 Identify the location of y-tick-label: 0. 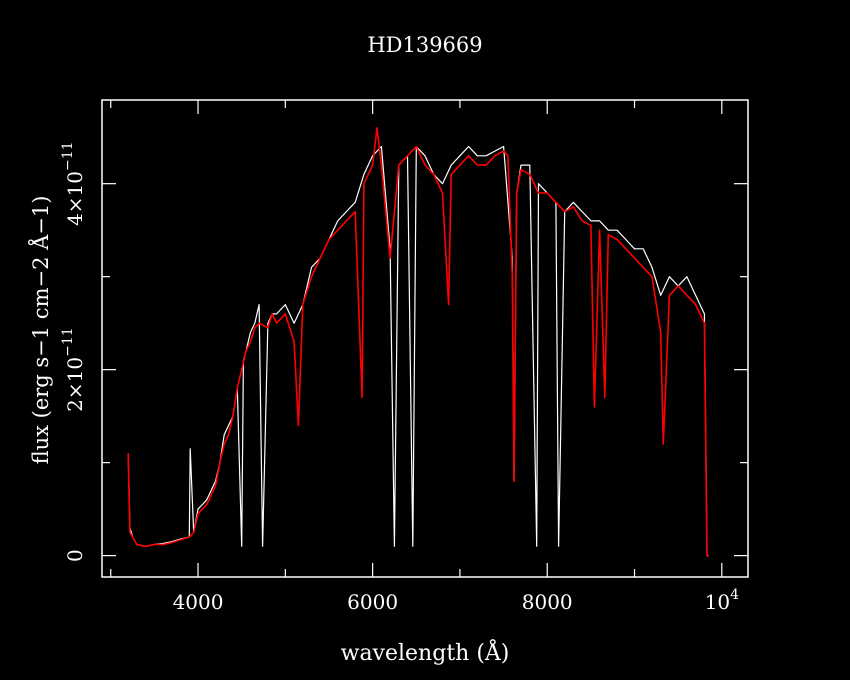
(75, 555).